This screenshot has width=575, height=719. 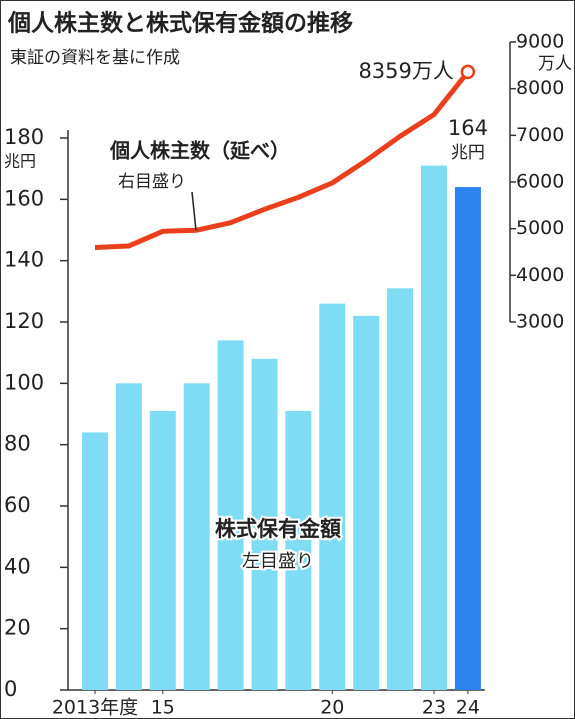 What do you see at coordinates (163, 708) in the screenshot?
I see `x-tick-label: 15` at bounding box center [163, 708].